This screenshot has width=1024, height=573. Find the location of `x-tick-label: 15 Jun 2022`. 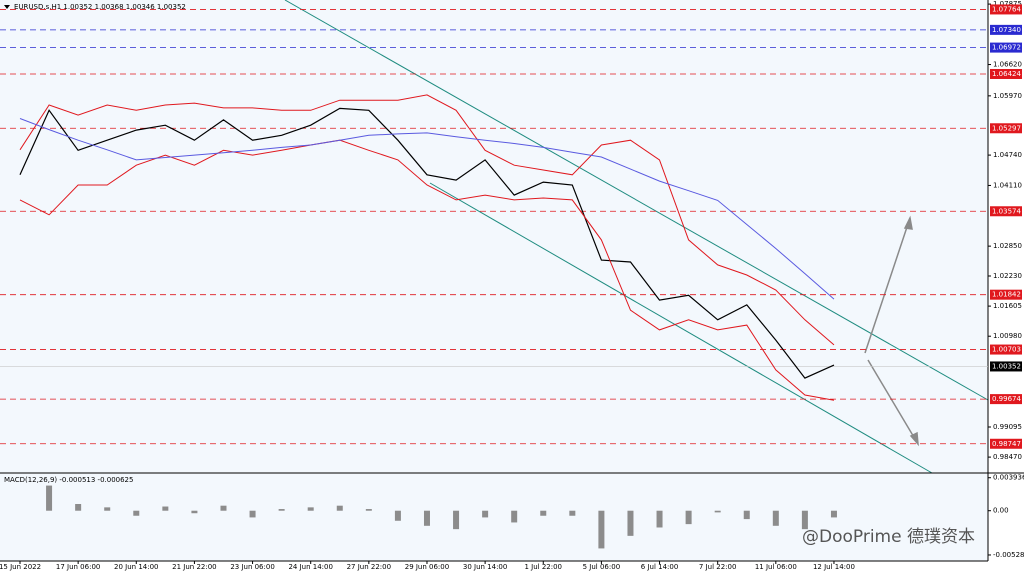

x-tick-label: 15 Jun 2022 is located at coordinates (20, 567).